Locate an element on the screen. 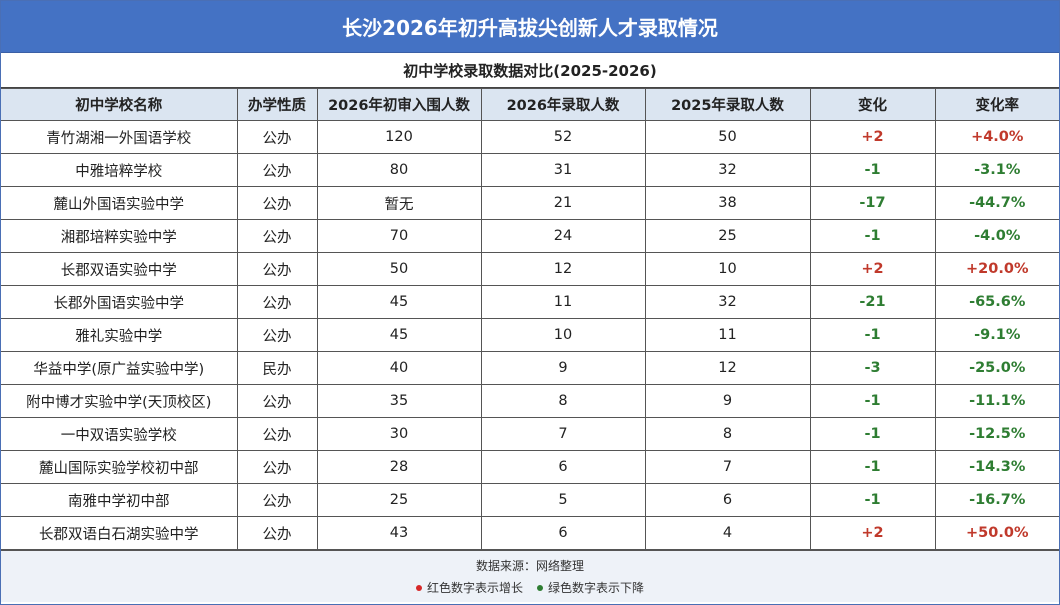 The image size is (1060, 605). header-shortlisted-2026: 2026年初审入围人数 is located at coordinates (399, 104).